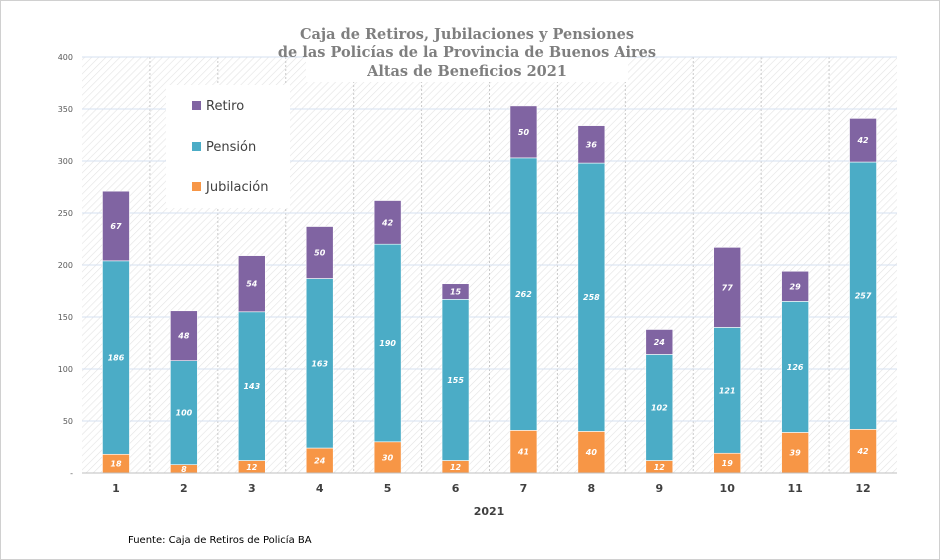 The height and width of the screenshot is (560, 940). What do you see at coordinates (728, 488) in the screenshot?
I see `x-tick-label: 10` at bounding box center [728, 488].